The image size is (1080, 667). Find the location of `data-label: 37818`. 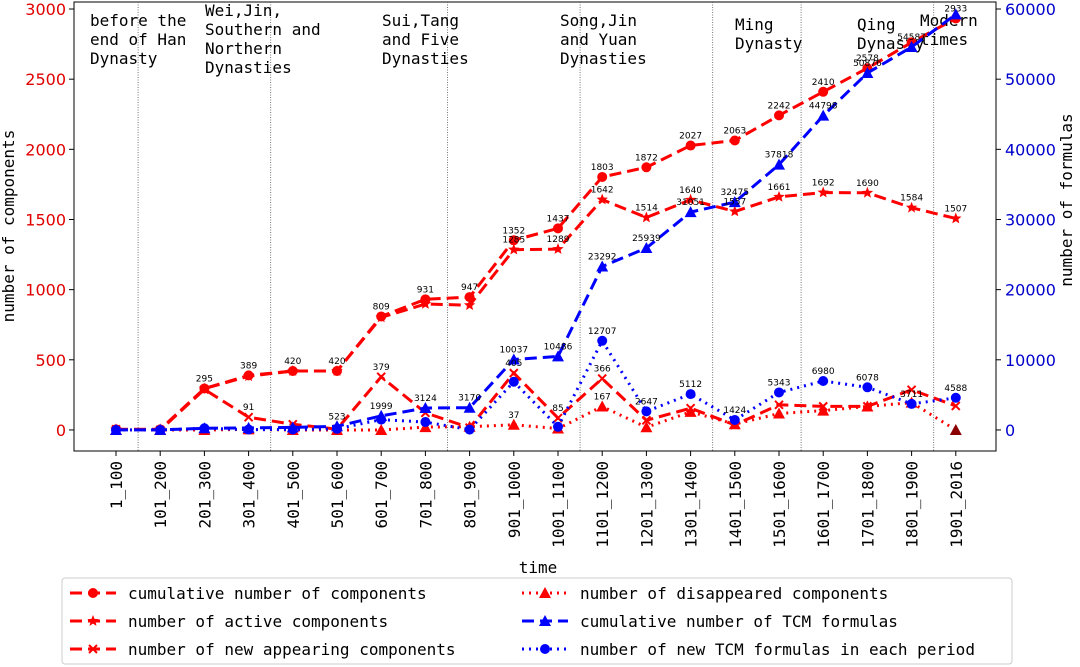

data-label: 37818 is located at coordinates (779, 156).